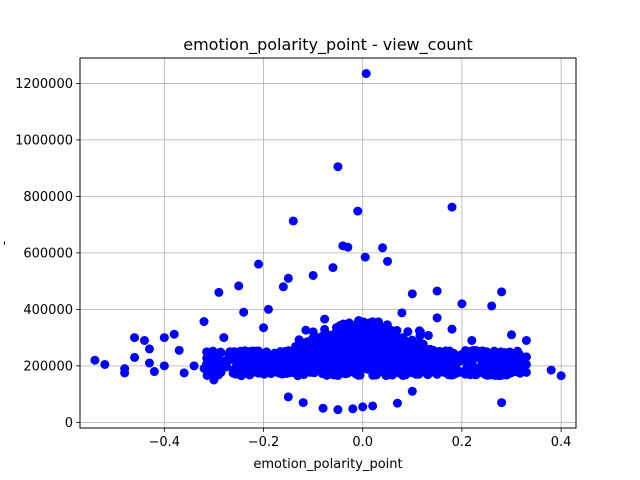 This screenshot has height=480, width=640. What do you see at coordinates (165, 442) in the screenshot?
I see `x-tick-label: −0.4` at bounding box center [165, 442].